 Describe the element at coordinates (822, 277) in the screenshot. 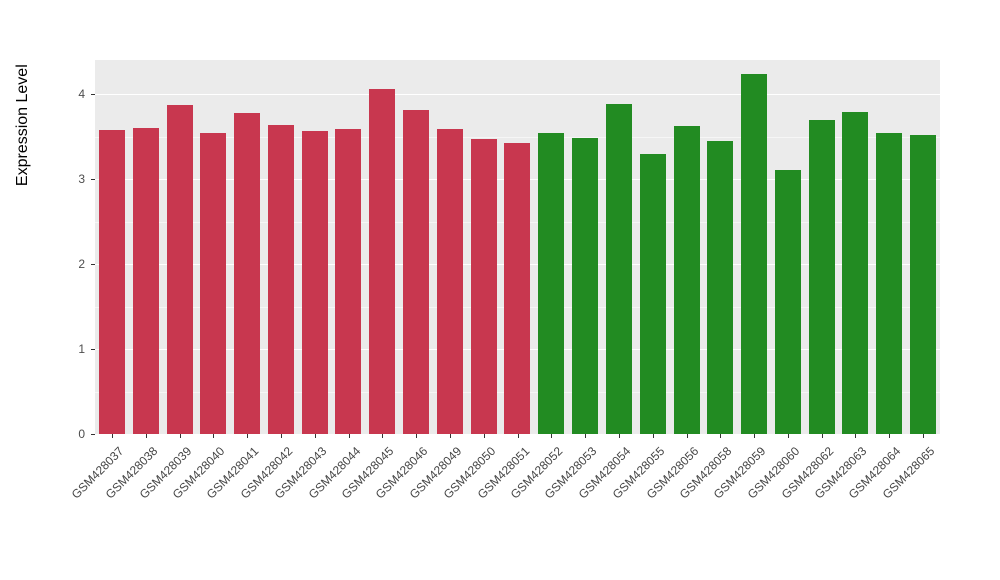

I see `bar-GSM428062` at that location.